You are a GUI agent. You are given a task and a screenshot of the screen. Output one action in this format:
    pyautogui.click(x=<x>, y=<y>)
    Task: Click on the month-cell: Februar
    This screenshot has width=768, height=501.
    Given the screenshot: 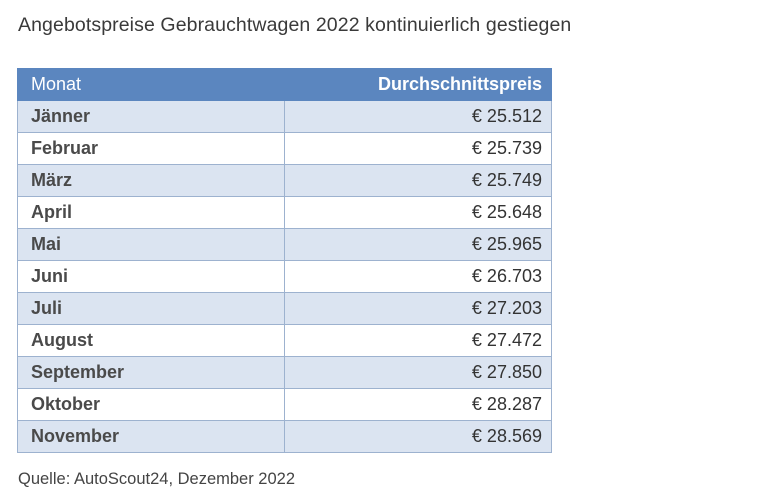 What is the action you would take?
    pyautogui.click(x=151, y=148)
    